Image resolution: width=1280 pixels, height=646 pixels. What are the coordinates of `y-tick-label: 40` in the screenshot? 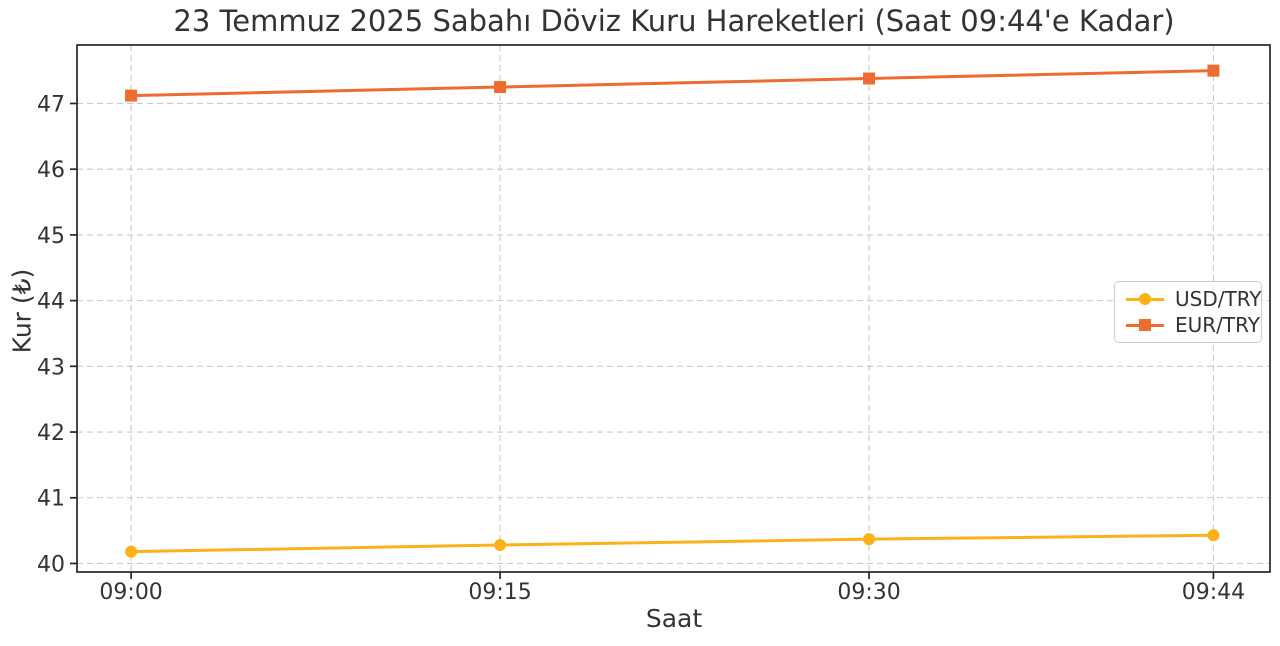 It's located at (51, 564).